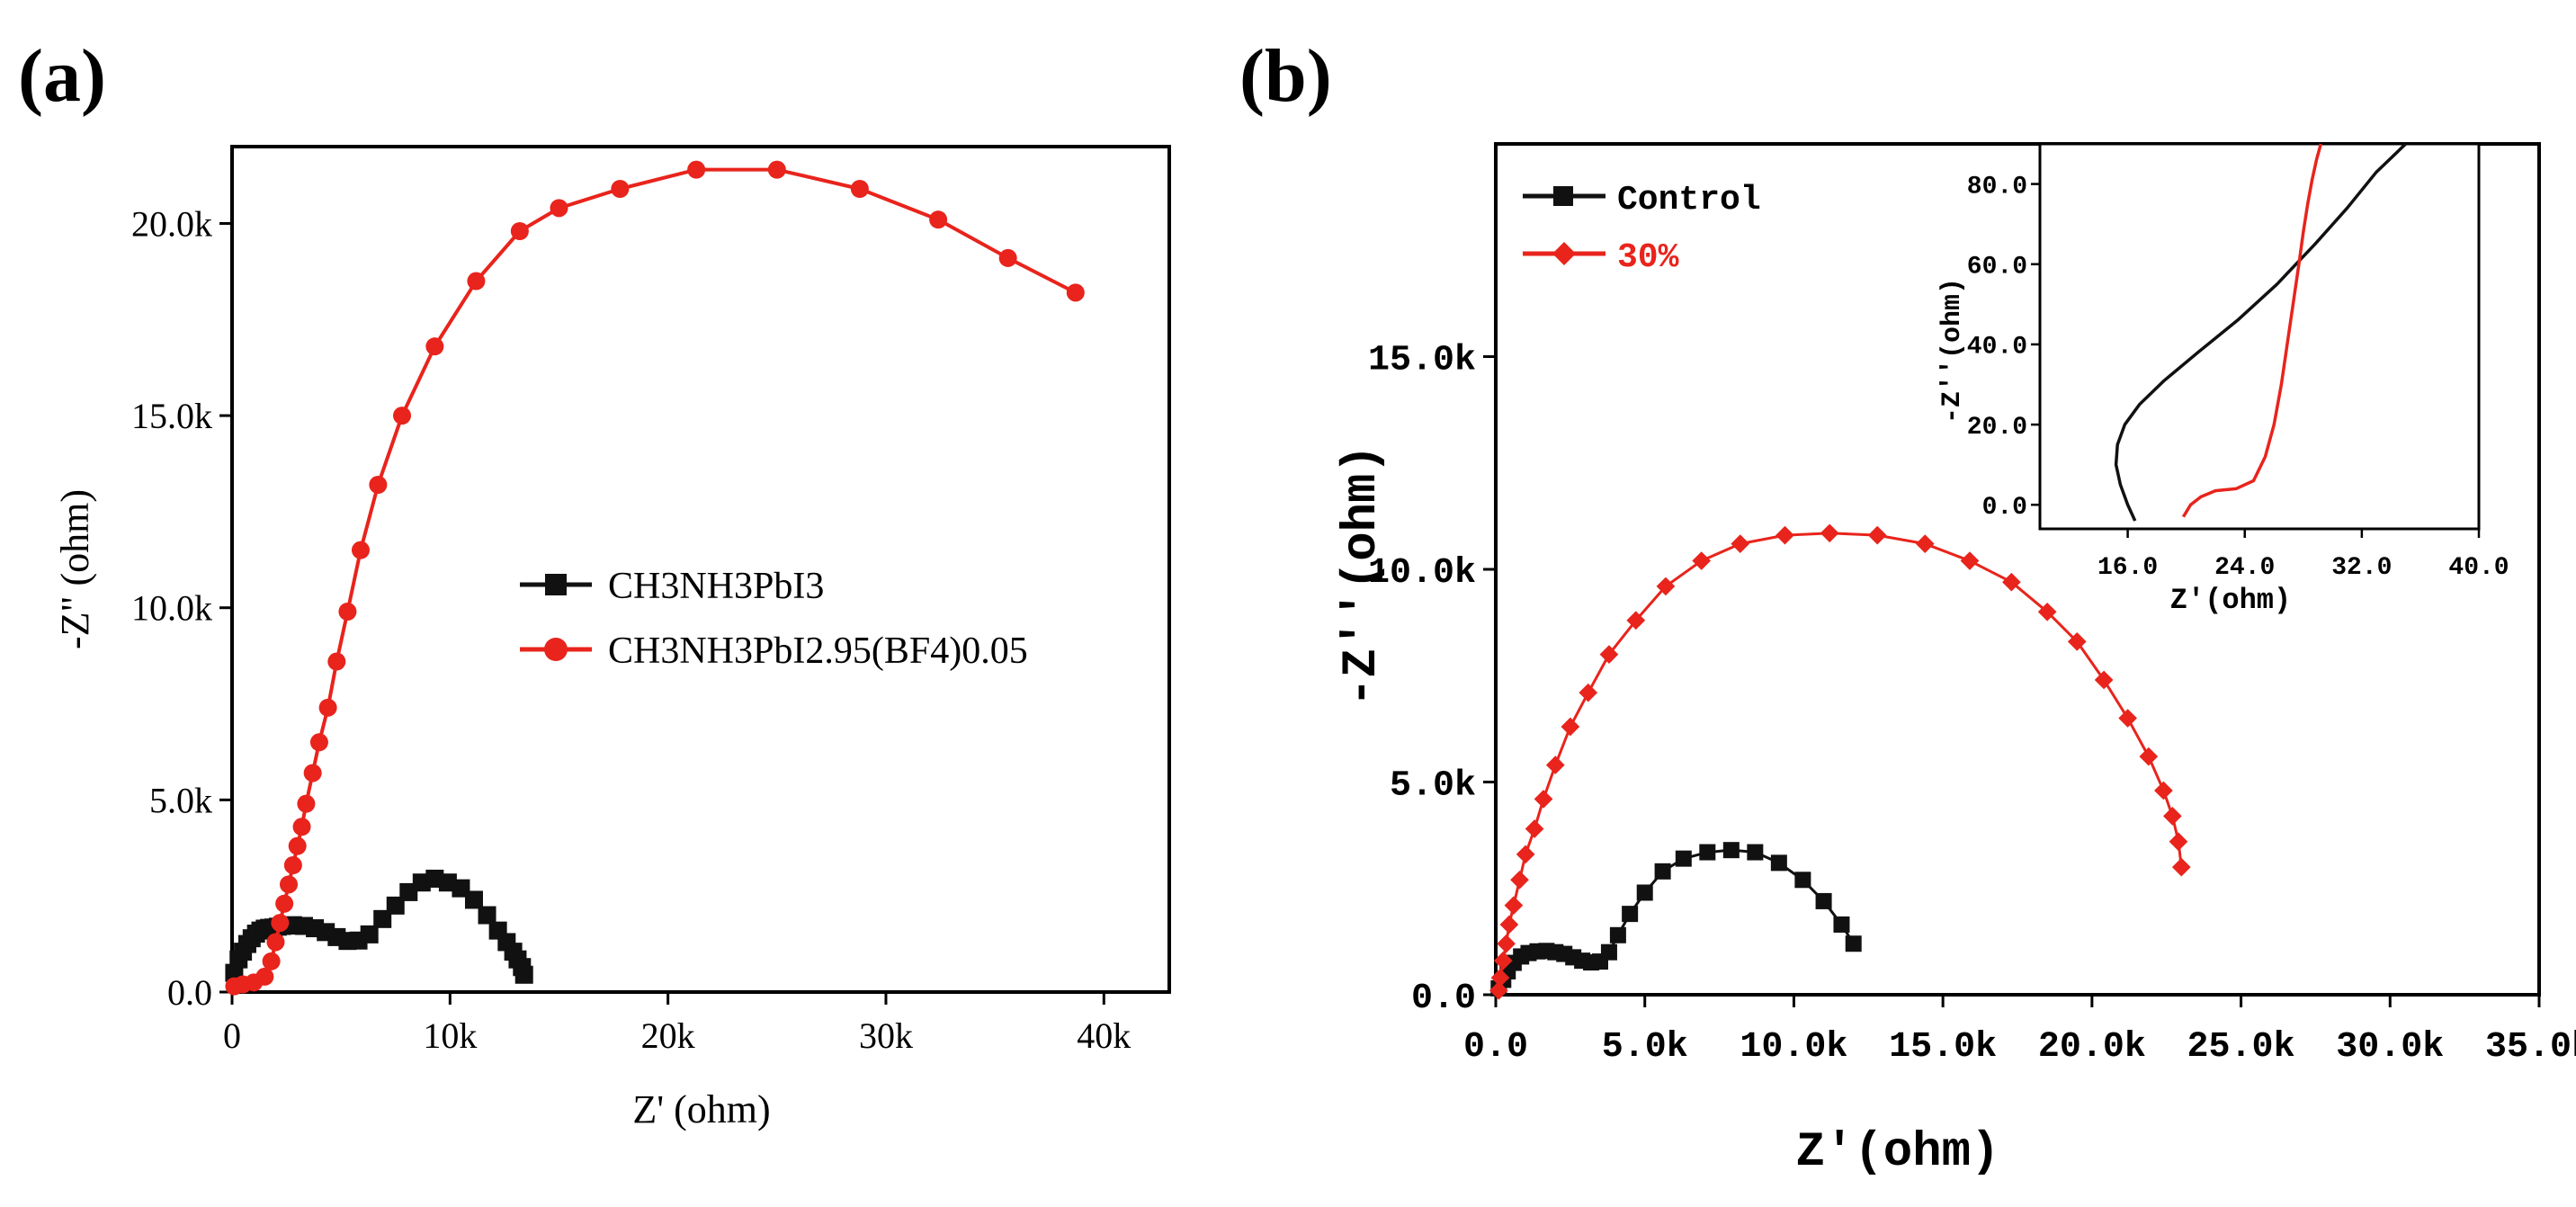  Describe the element at coordinates (1285, 76) in the screenshot. I see `panel-b-label: (b)` at that location.